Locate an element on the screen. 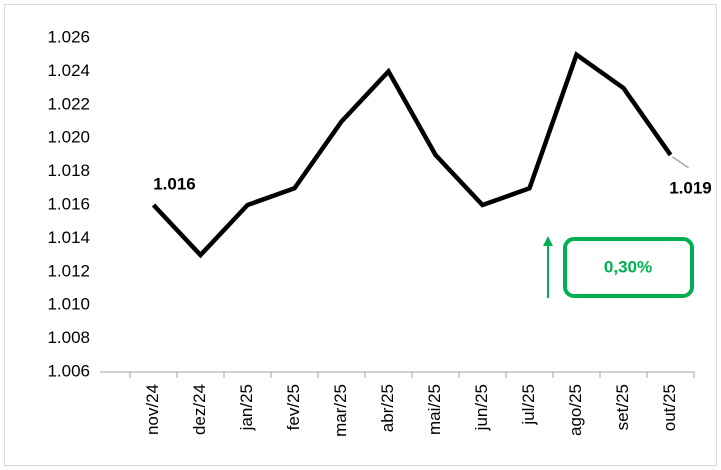  x-tick-label: mai/25 is located at coordinates (434, 409).